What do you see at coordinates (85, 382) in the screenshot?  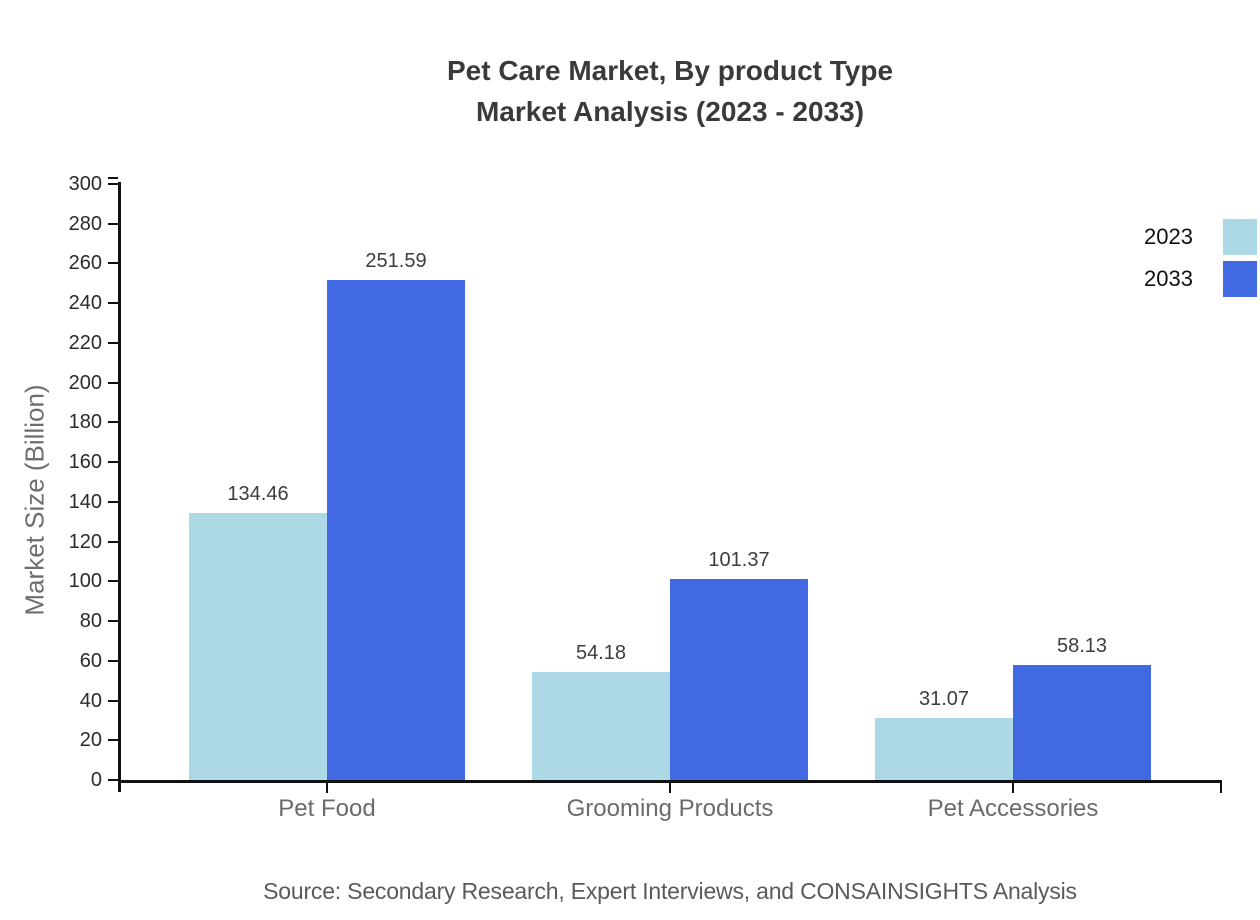 I see `y-tick-label: 200` at bounding box center [85, 382].